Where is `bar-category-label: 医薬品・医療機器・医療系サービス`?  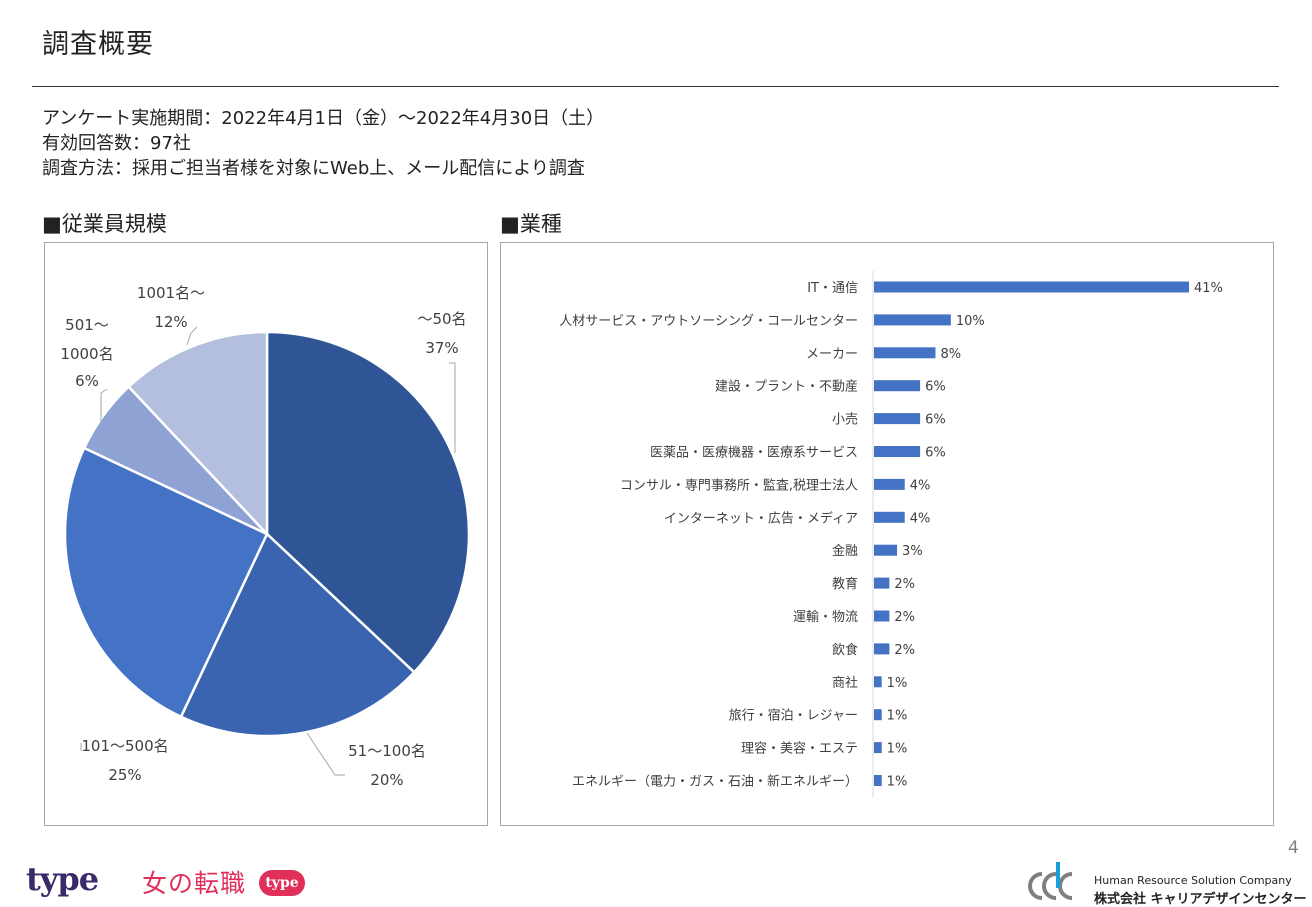 bar-category-label: 医薬品・医療機器・医療系サービス is located at coordinates (754, 453).